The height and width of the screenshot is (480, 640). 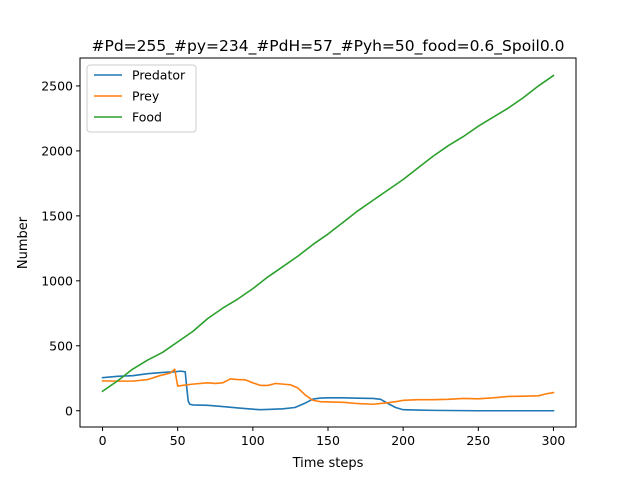 I want to click on y-tick-label: 2500, so click(x=57, y=85).